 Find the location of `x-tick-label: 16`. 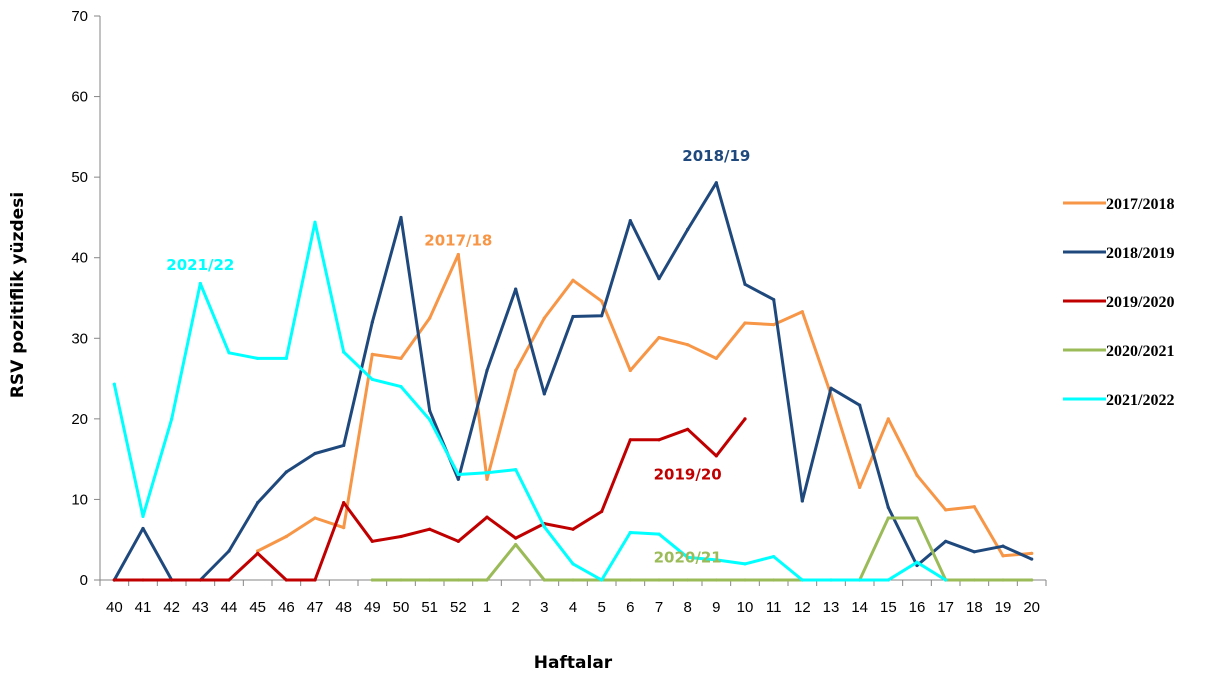

x-tick-label: 16 is located at coordinates (917, 607).